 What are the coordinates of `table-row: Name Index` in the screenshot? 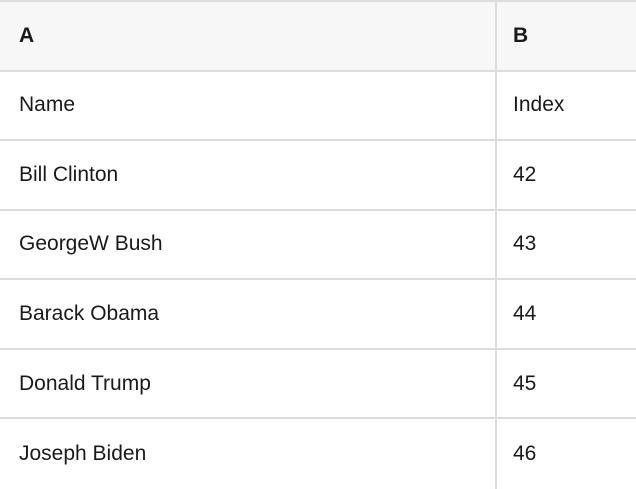 It's located at (318, 106).